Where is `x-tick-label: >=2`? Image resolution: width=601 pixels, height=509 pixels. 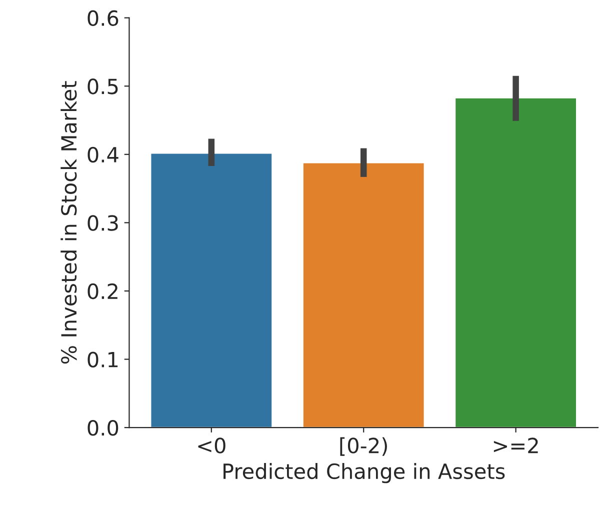
x-tick-label: >=2 is located at coordinates (516, 446).